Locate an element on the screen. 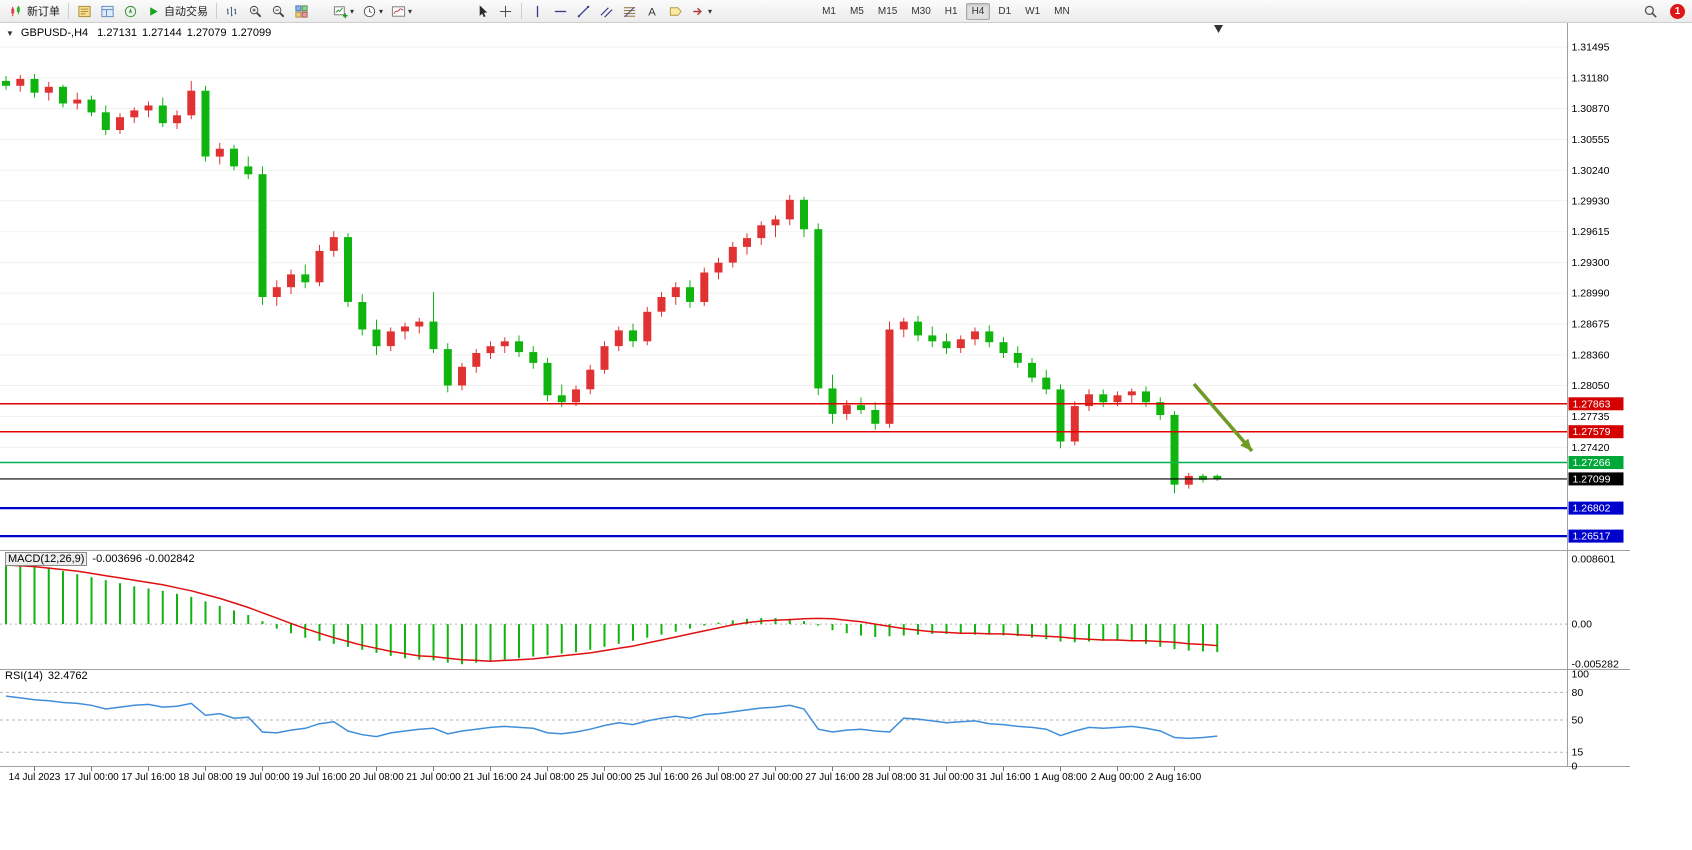  templates-button: ▾ is located at coordinates (401, 11).